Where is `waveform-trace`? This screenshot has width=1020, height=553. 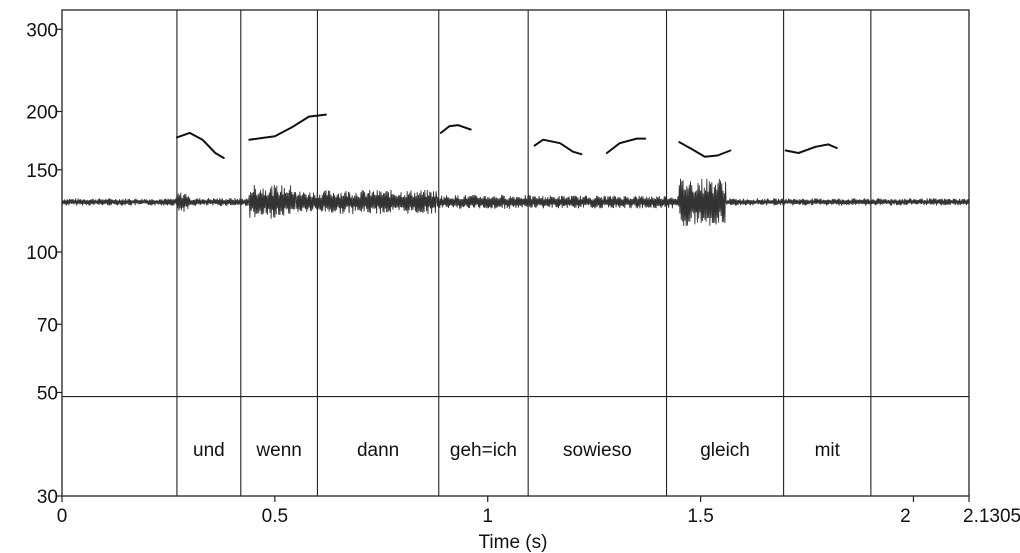
waveform-trace is located at coordinates (515, 202).